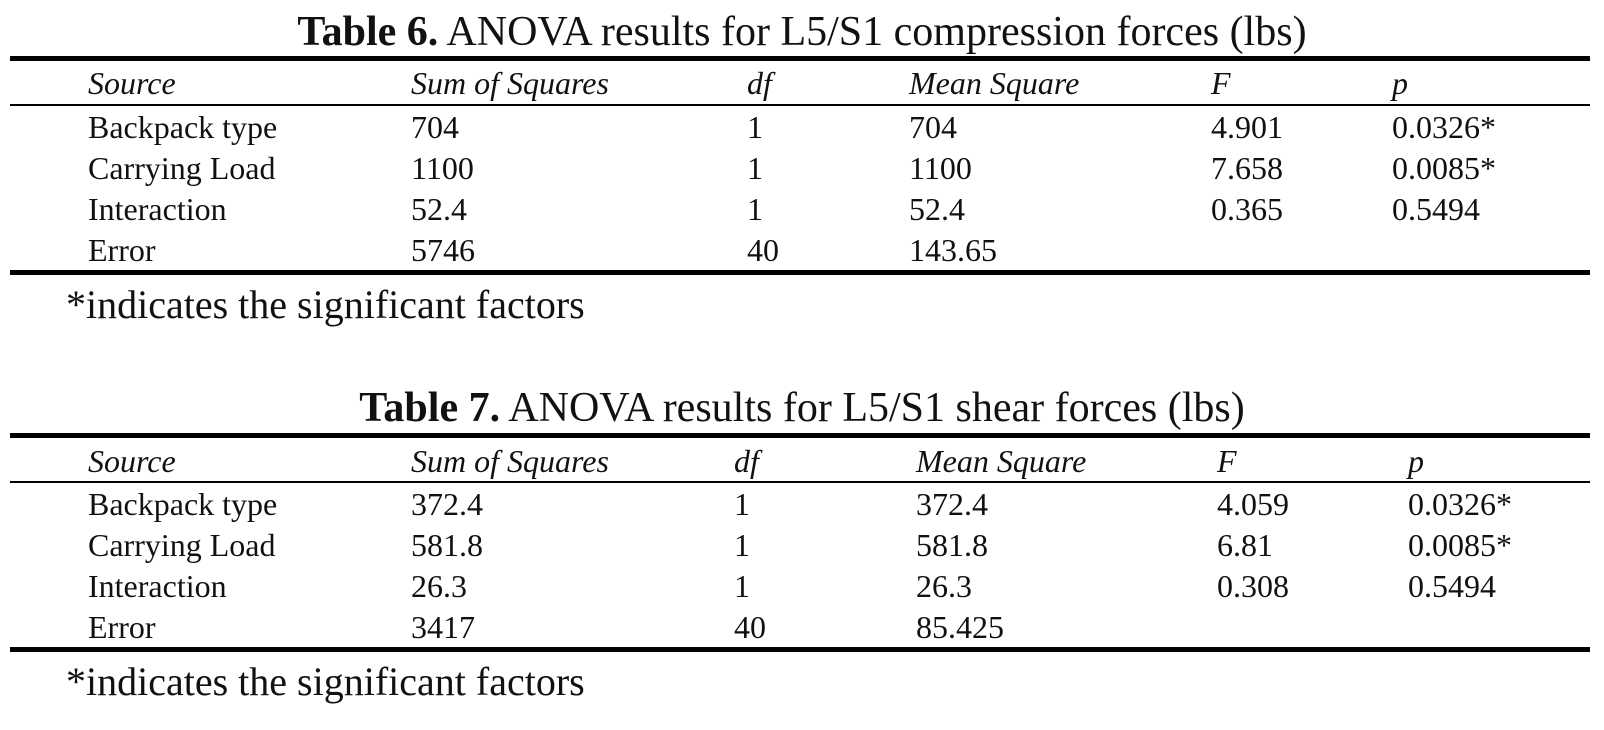  I want to click on table-6-footnote: *indicates the significant factors, so click(325, 304).